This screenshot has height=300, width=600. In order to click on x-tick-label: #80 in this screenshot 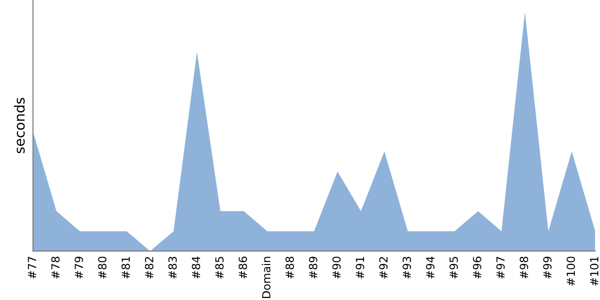, I will do `click(102, 267)`.